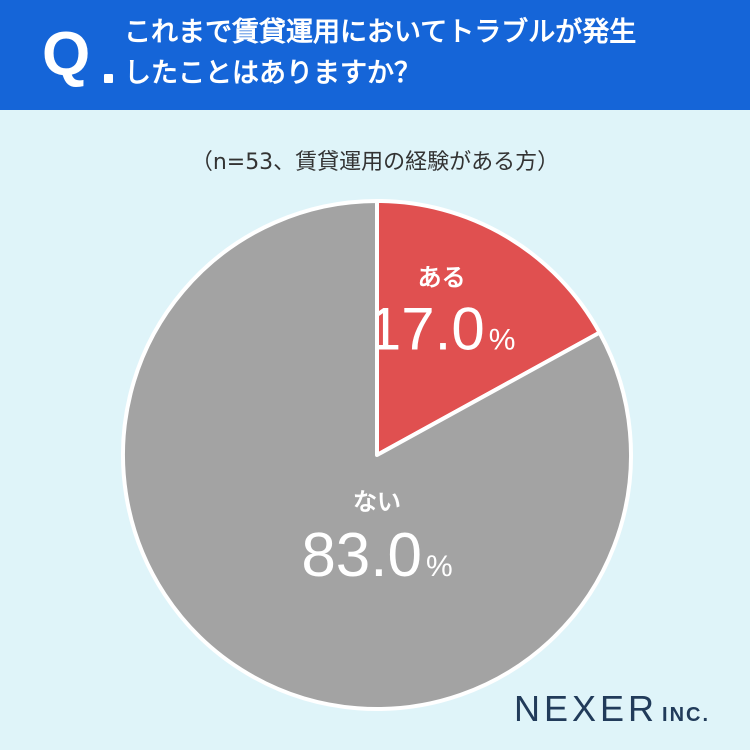  Describe the element at coordinates (686, 715) in the screenshot. I see `logo-suffix: INC.` at that location.